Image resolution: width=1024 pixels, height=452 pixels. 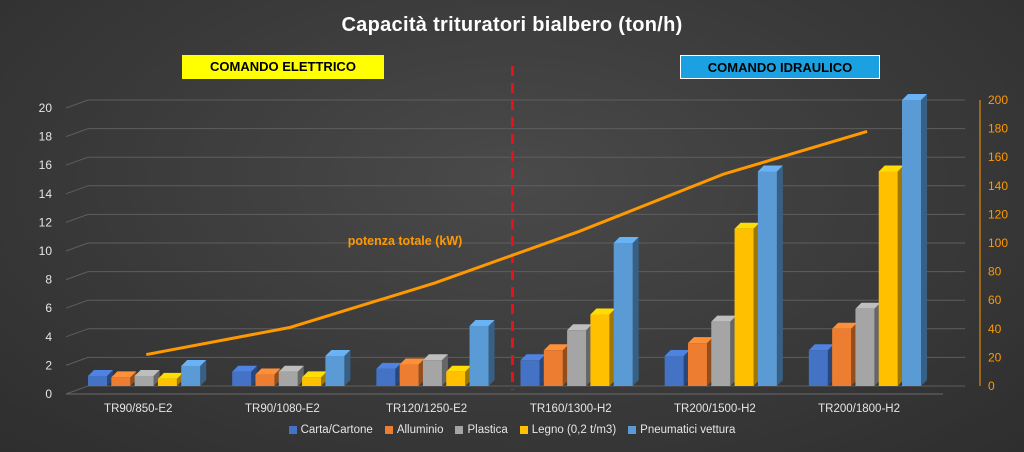 What do you see at coordinates (859, 409) in the screenshot?
I see `x-tick-label: TR200/1800-H2` at bounding box center [859, 409].